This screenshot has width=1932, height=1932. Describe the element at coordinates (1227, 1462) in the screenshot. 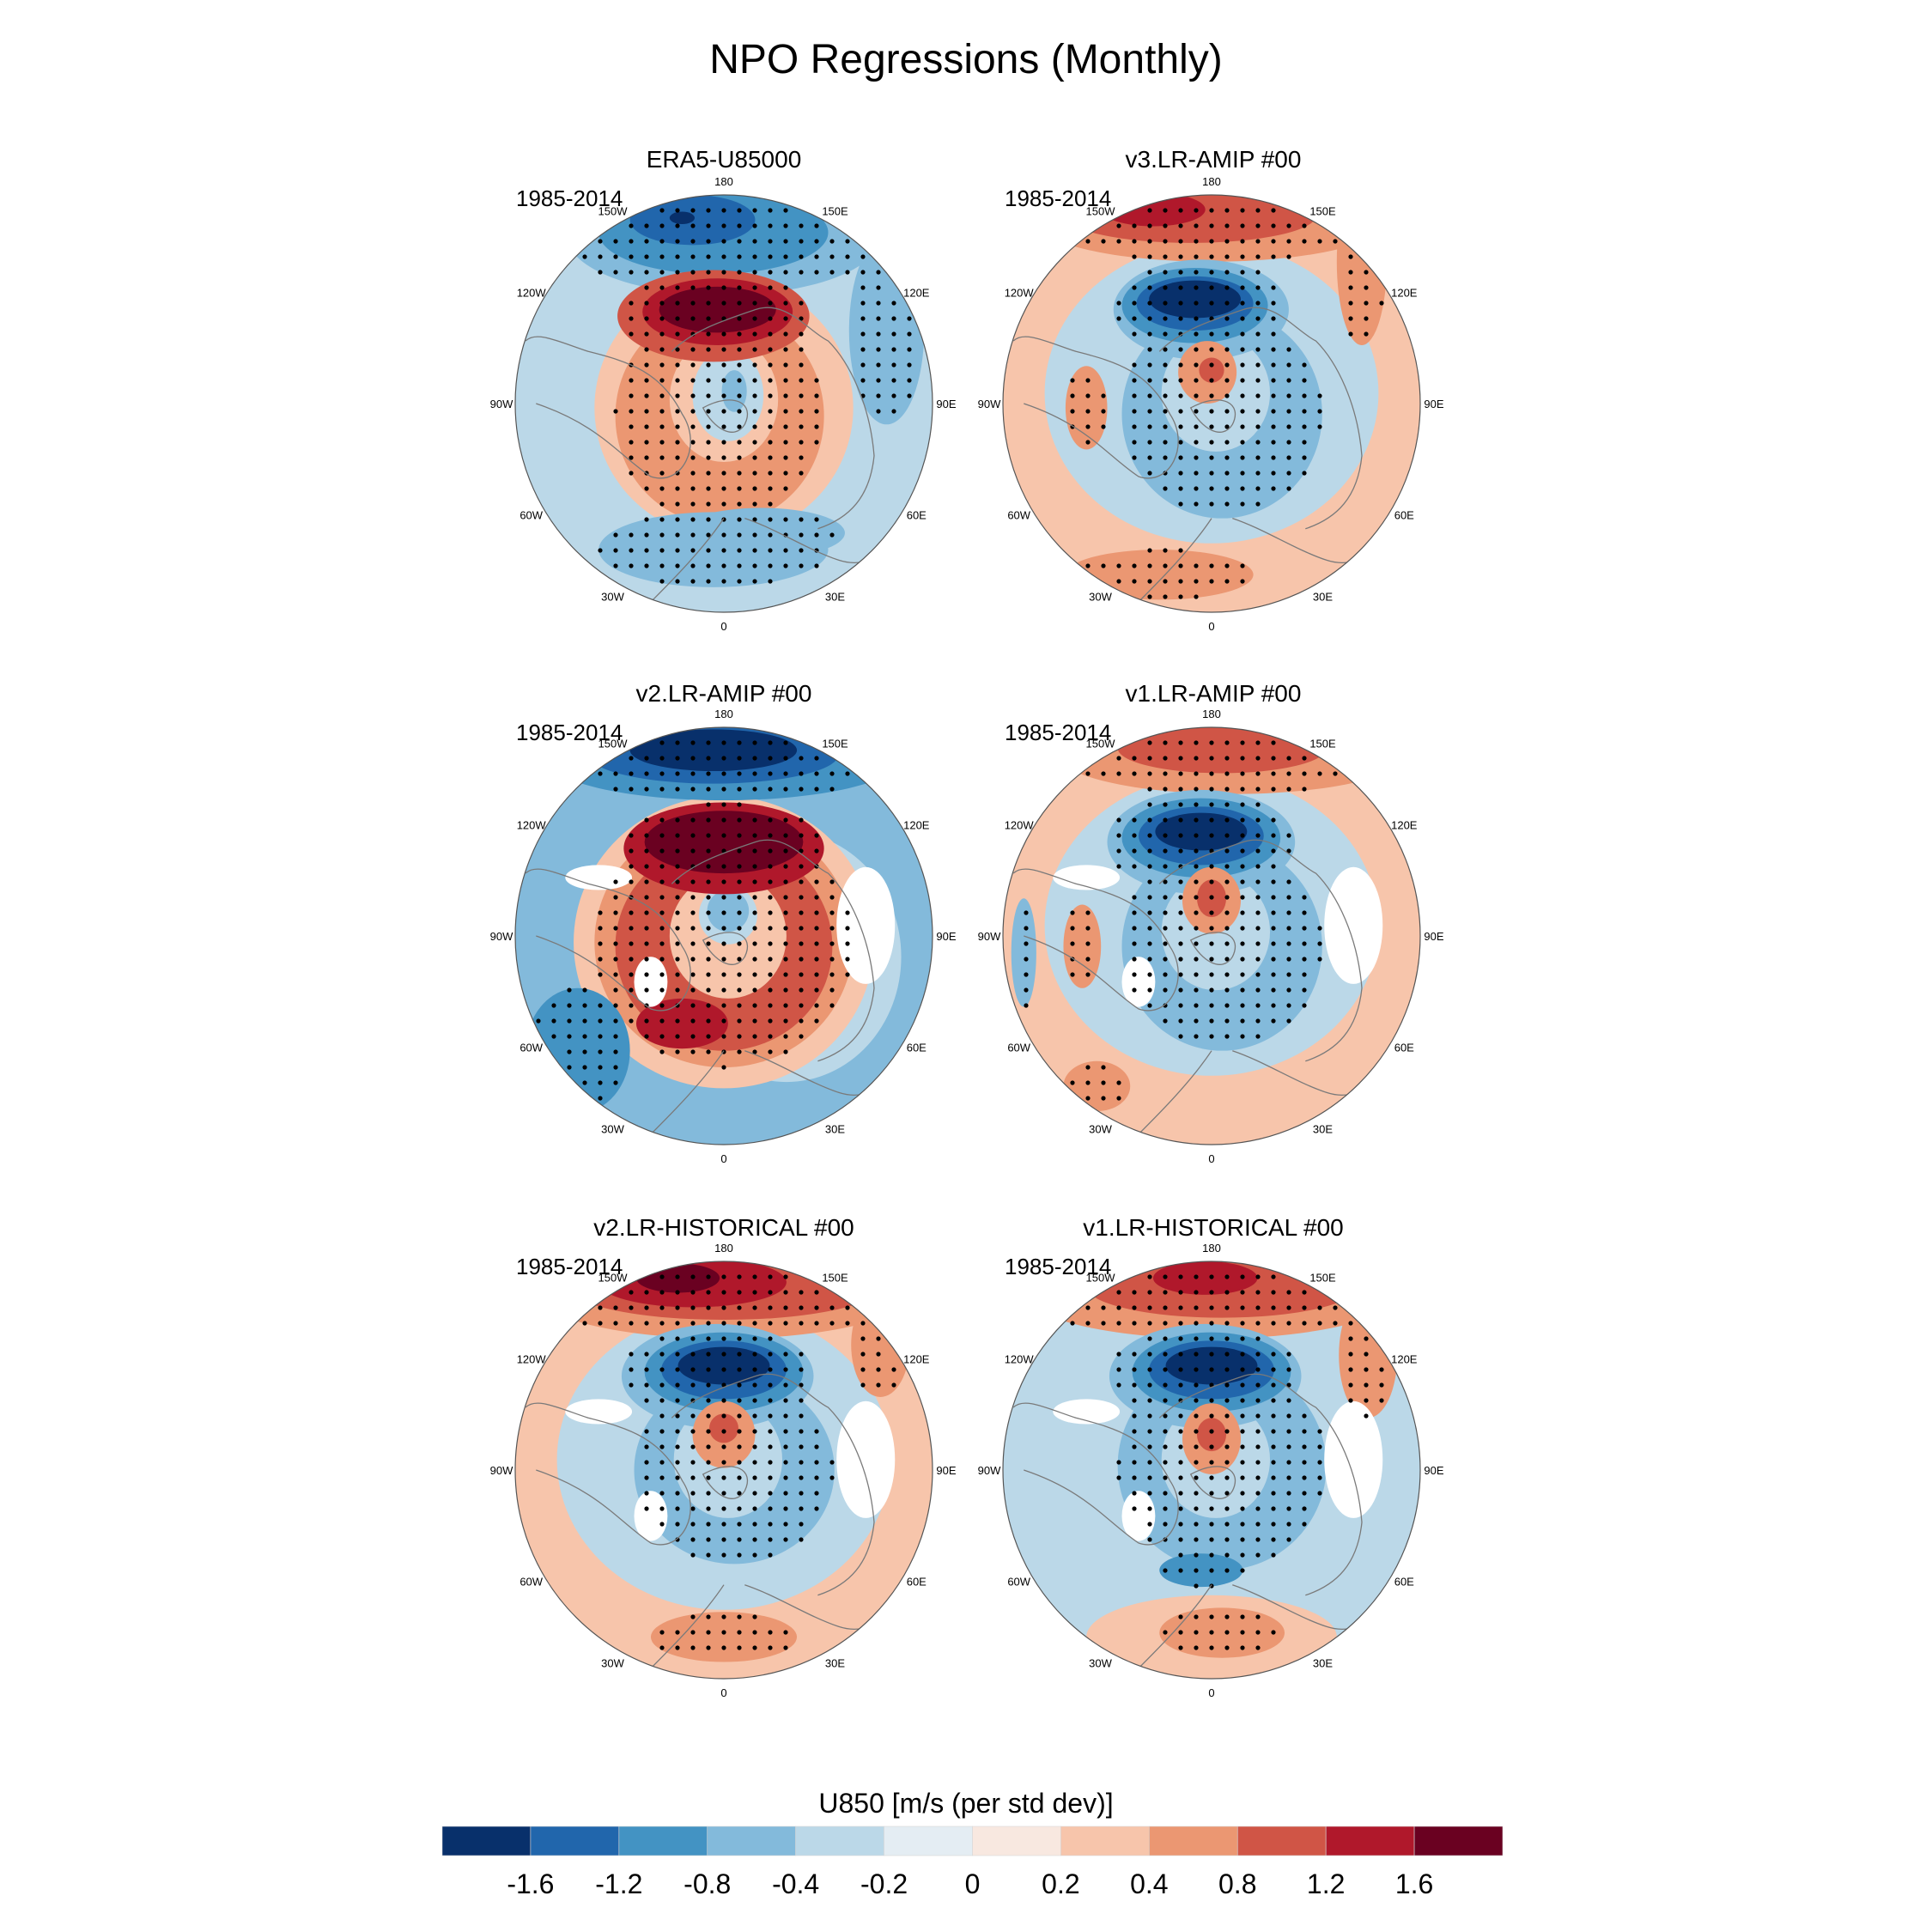

I see `significance-stipple` at that location.